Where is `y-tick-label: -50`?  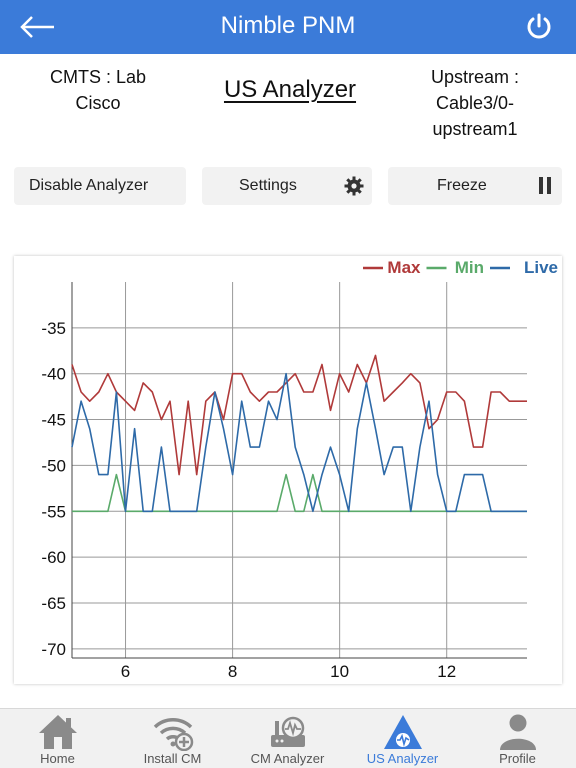
y-tick-label: -50 is located at coordinates (53, 465).